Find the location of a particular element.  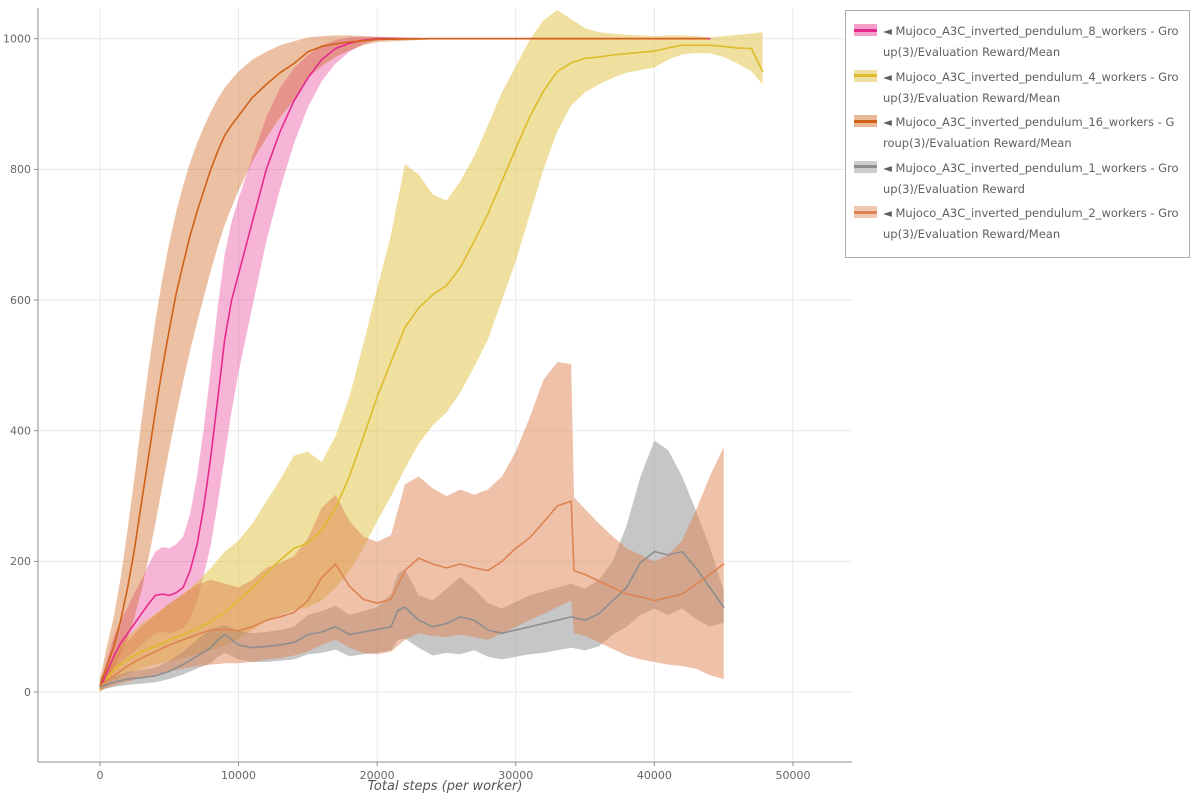

y-tick-label: 200 is located at coordinates (20, 561).